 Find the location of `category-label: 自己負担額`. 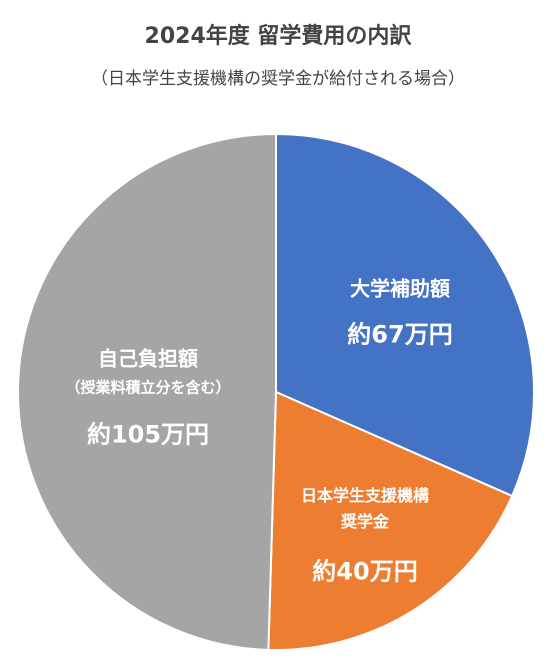

category-label: 自己負担額 is located at coordinates (148, 358).